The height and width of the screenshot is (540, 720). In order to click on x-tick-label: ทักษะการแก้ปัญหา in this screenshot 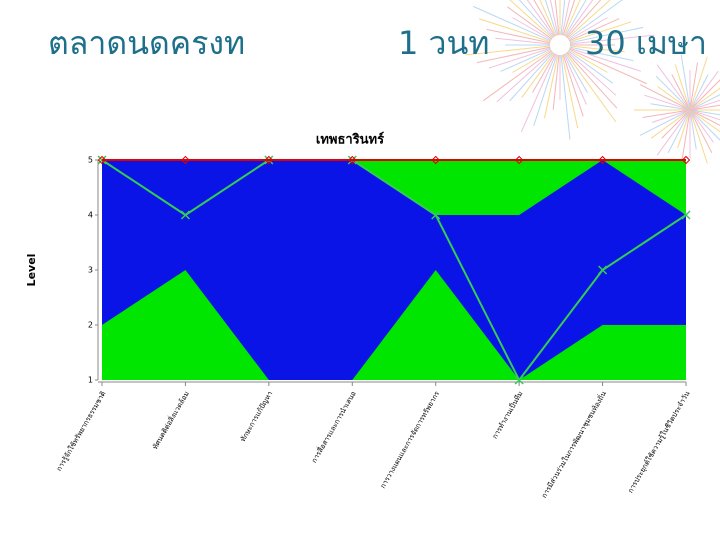, I will do `click(256, 416)`.